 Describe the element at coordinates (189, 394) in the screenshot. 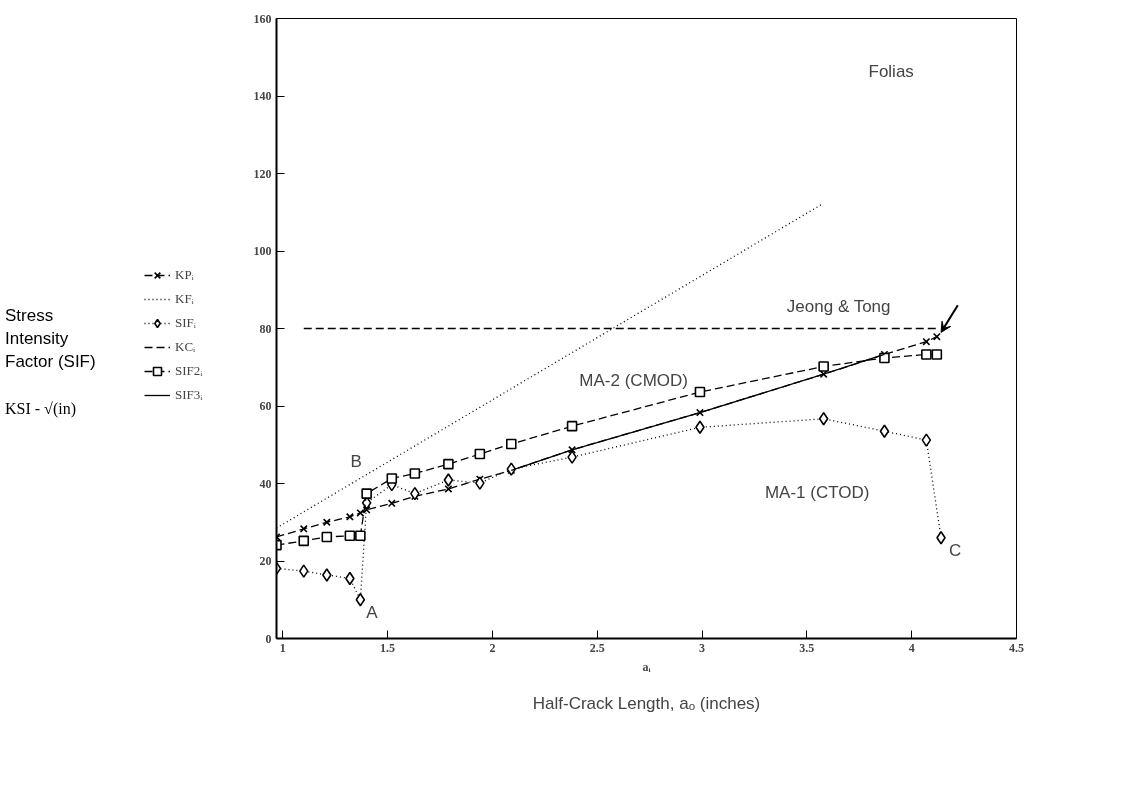

I see `legend-label: SIF3ᵢ` at that location.